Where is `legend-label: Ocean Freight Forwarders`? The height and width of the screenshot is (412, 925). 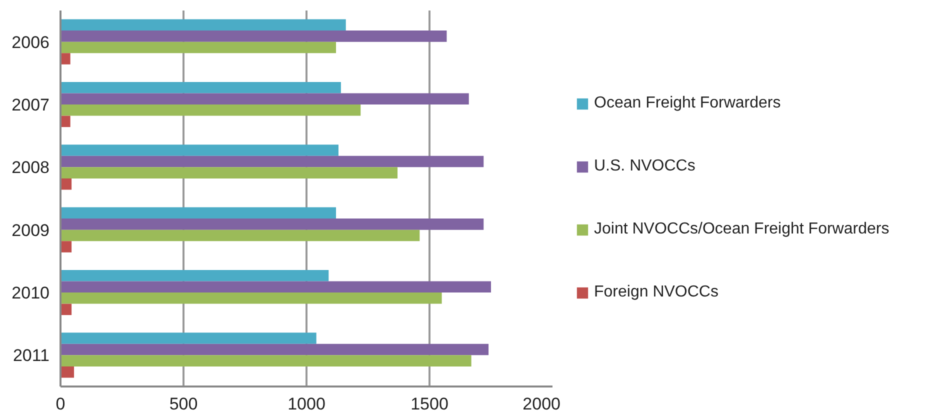 legend-label: Ocean Freight Forwarders is located at coordinates (687, 103).